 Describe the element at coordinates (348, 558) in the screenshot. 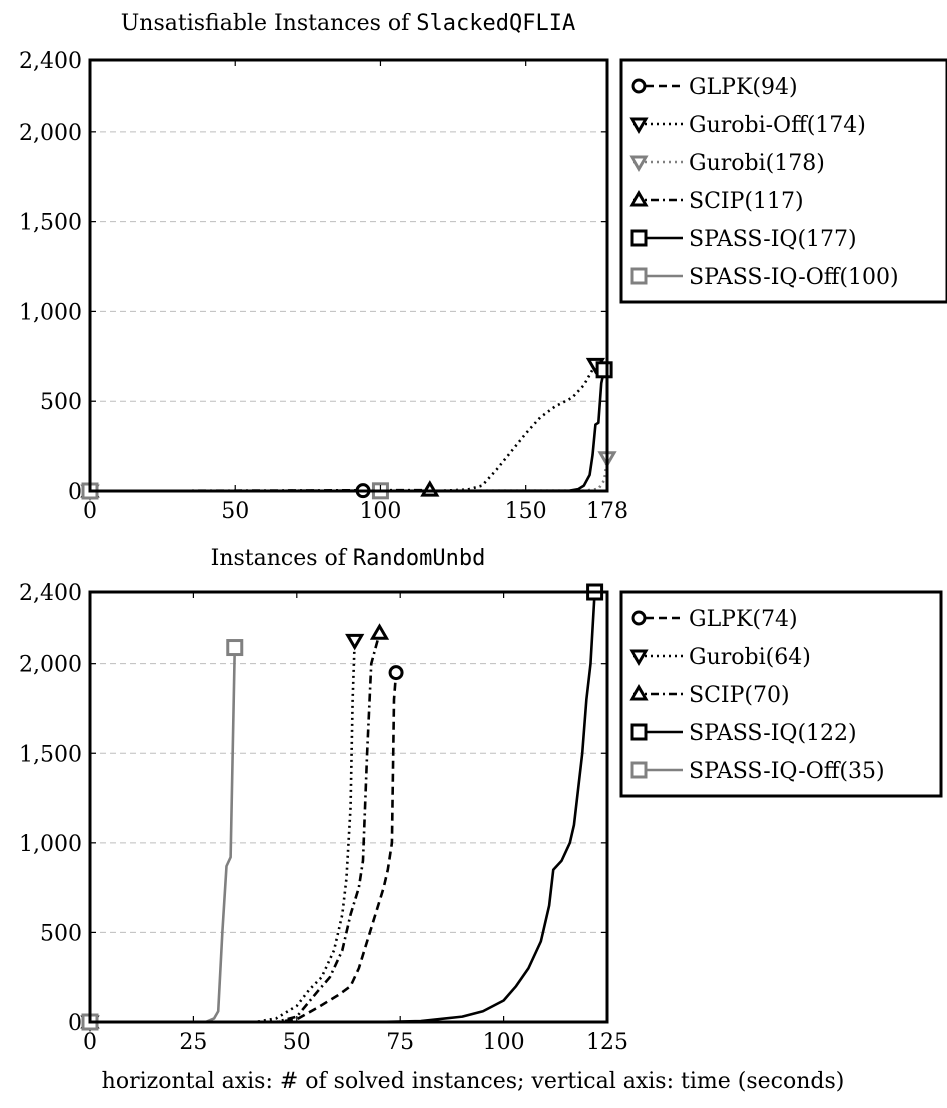

I see `chart-title: Instances of RandomUnbd` at that location.